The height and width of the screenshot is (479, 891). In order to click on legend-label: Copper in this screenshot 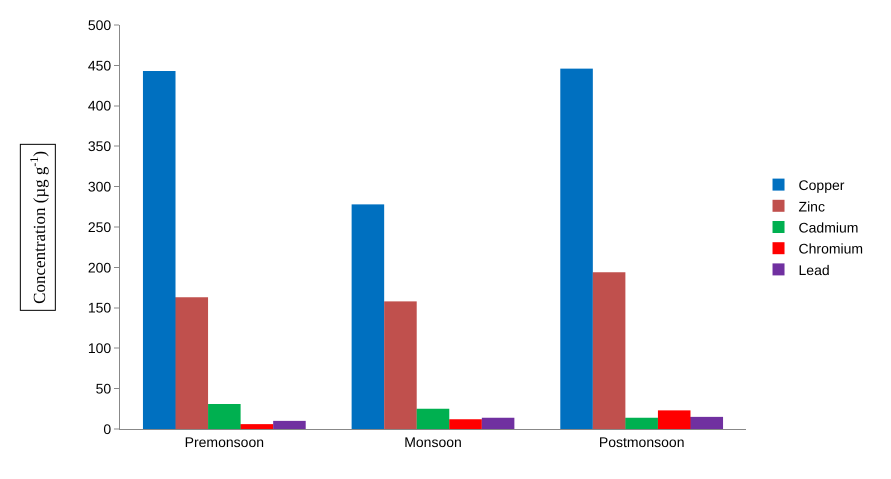, I will do `click(821, 185)`.